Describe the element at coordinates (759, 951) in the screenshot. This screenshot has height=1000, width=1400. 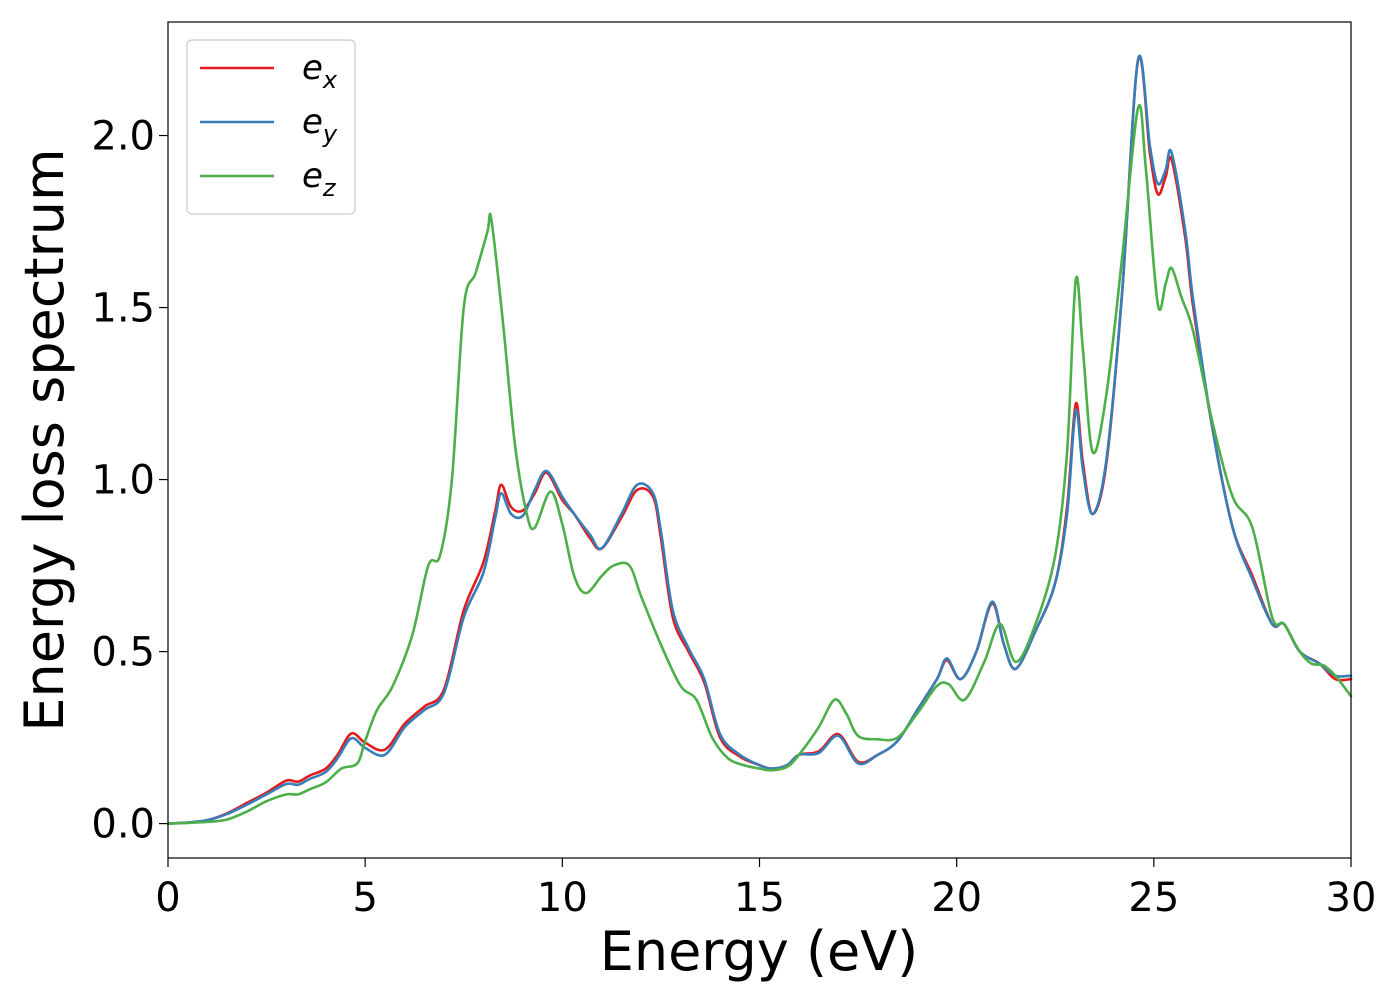
I see `x-axis-title: Energy (eV)` at that location.